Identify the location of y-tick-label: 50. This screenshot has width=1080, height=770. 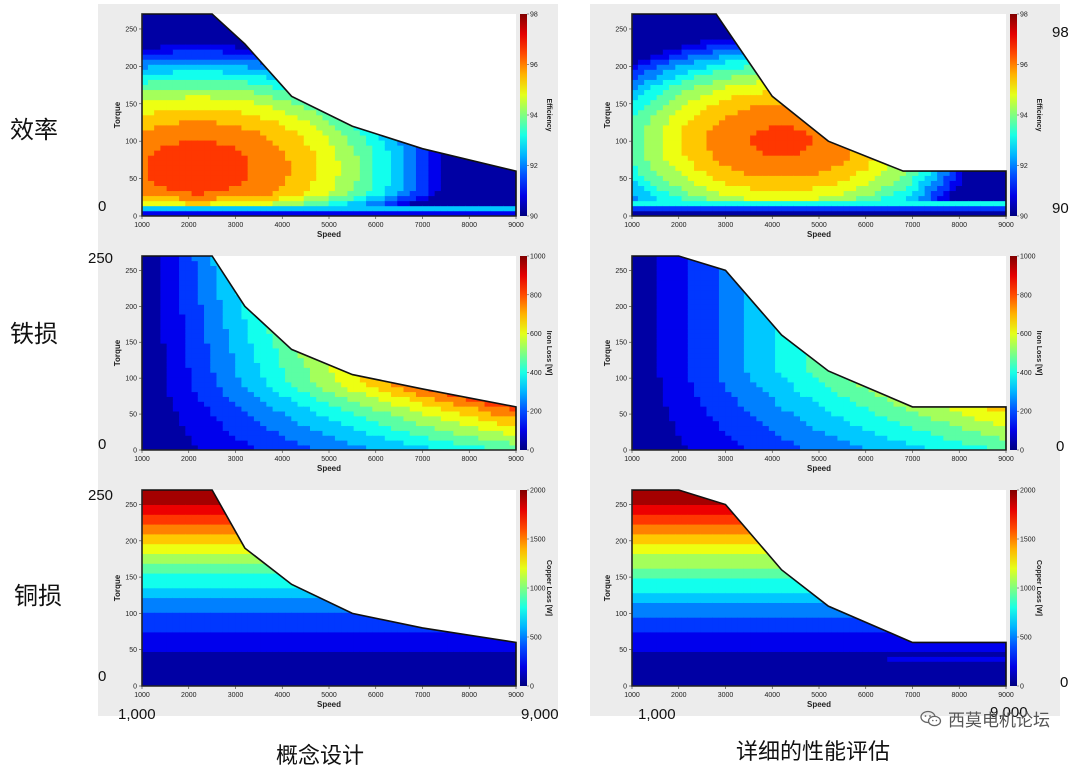
(623, 179).